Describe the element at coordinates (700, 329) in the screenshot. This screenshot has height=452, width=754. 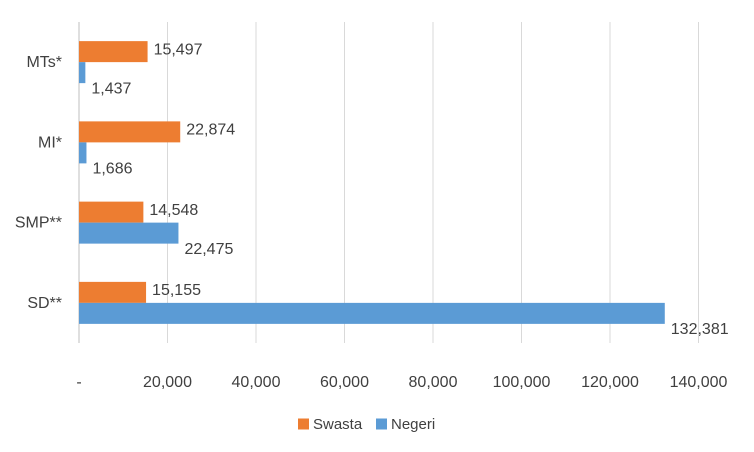
I see `data-label-negeri: 132,381` at that location.